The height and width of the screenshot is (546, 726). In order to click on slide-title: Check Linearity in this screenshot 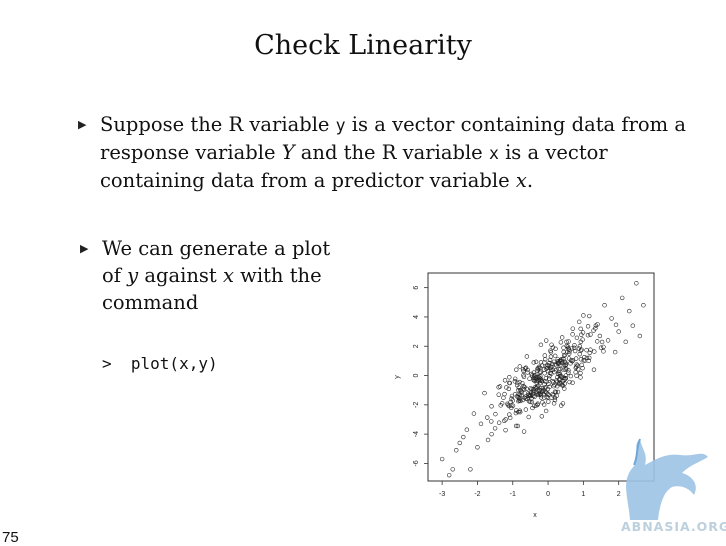, I will do `click(363, 45)`.